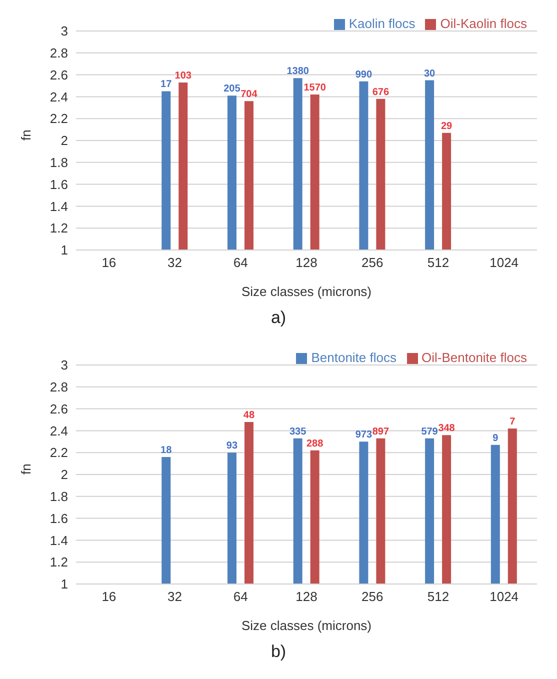 The image size is (557, 679). I want to click on annotation: 348, so click(447, 428).